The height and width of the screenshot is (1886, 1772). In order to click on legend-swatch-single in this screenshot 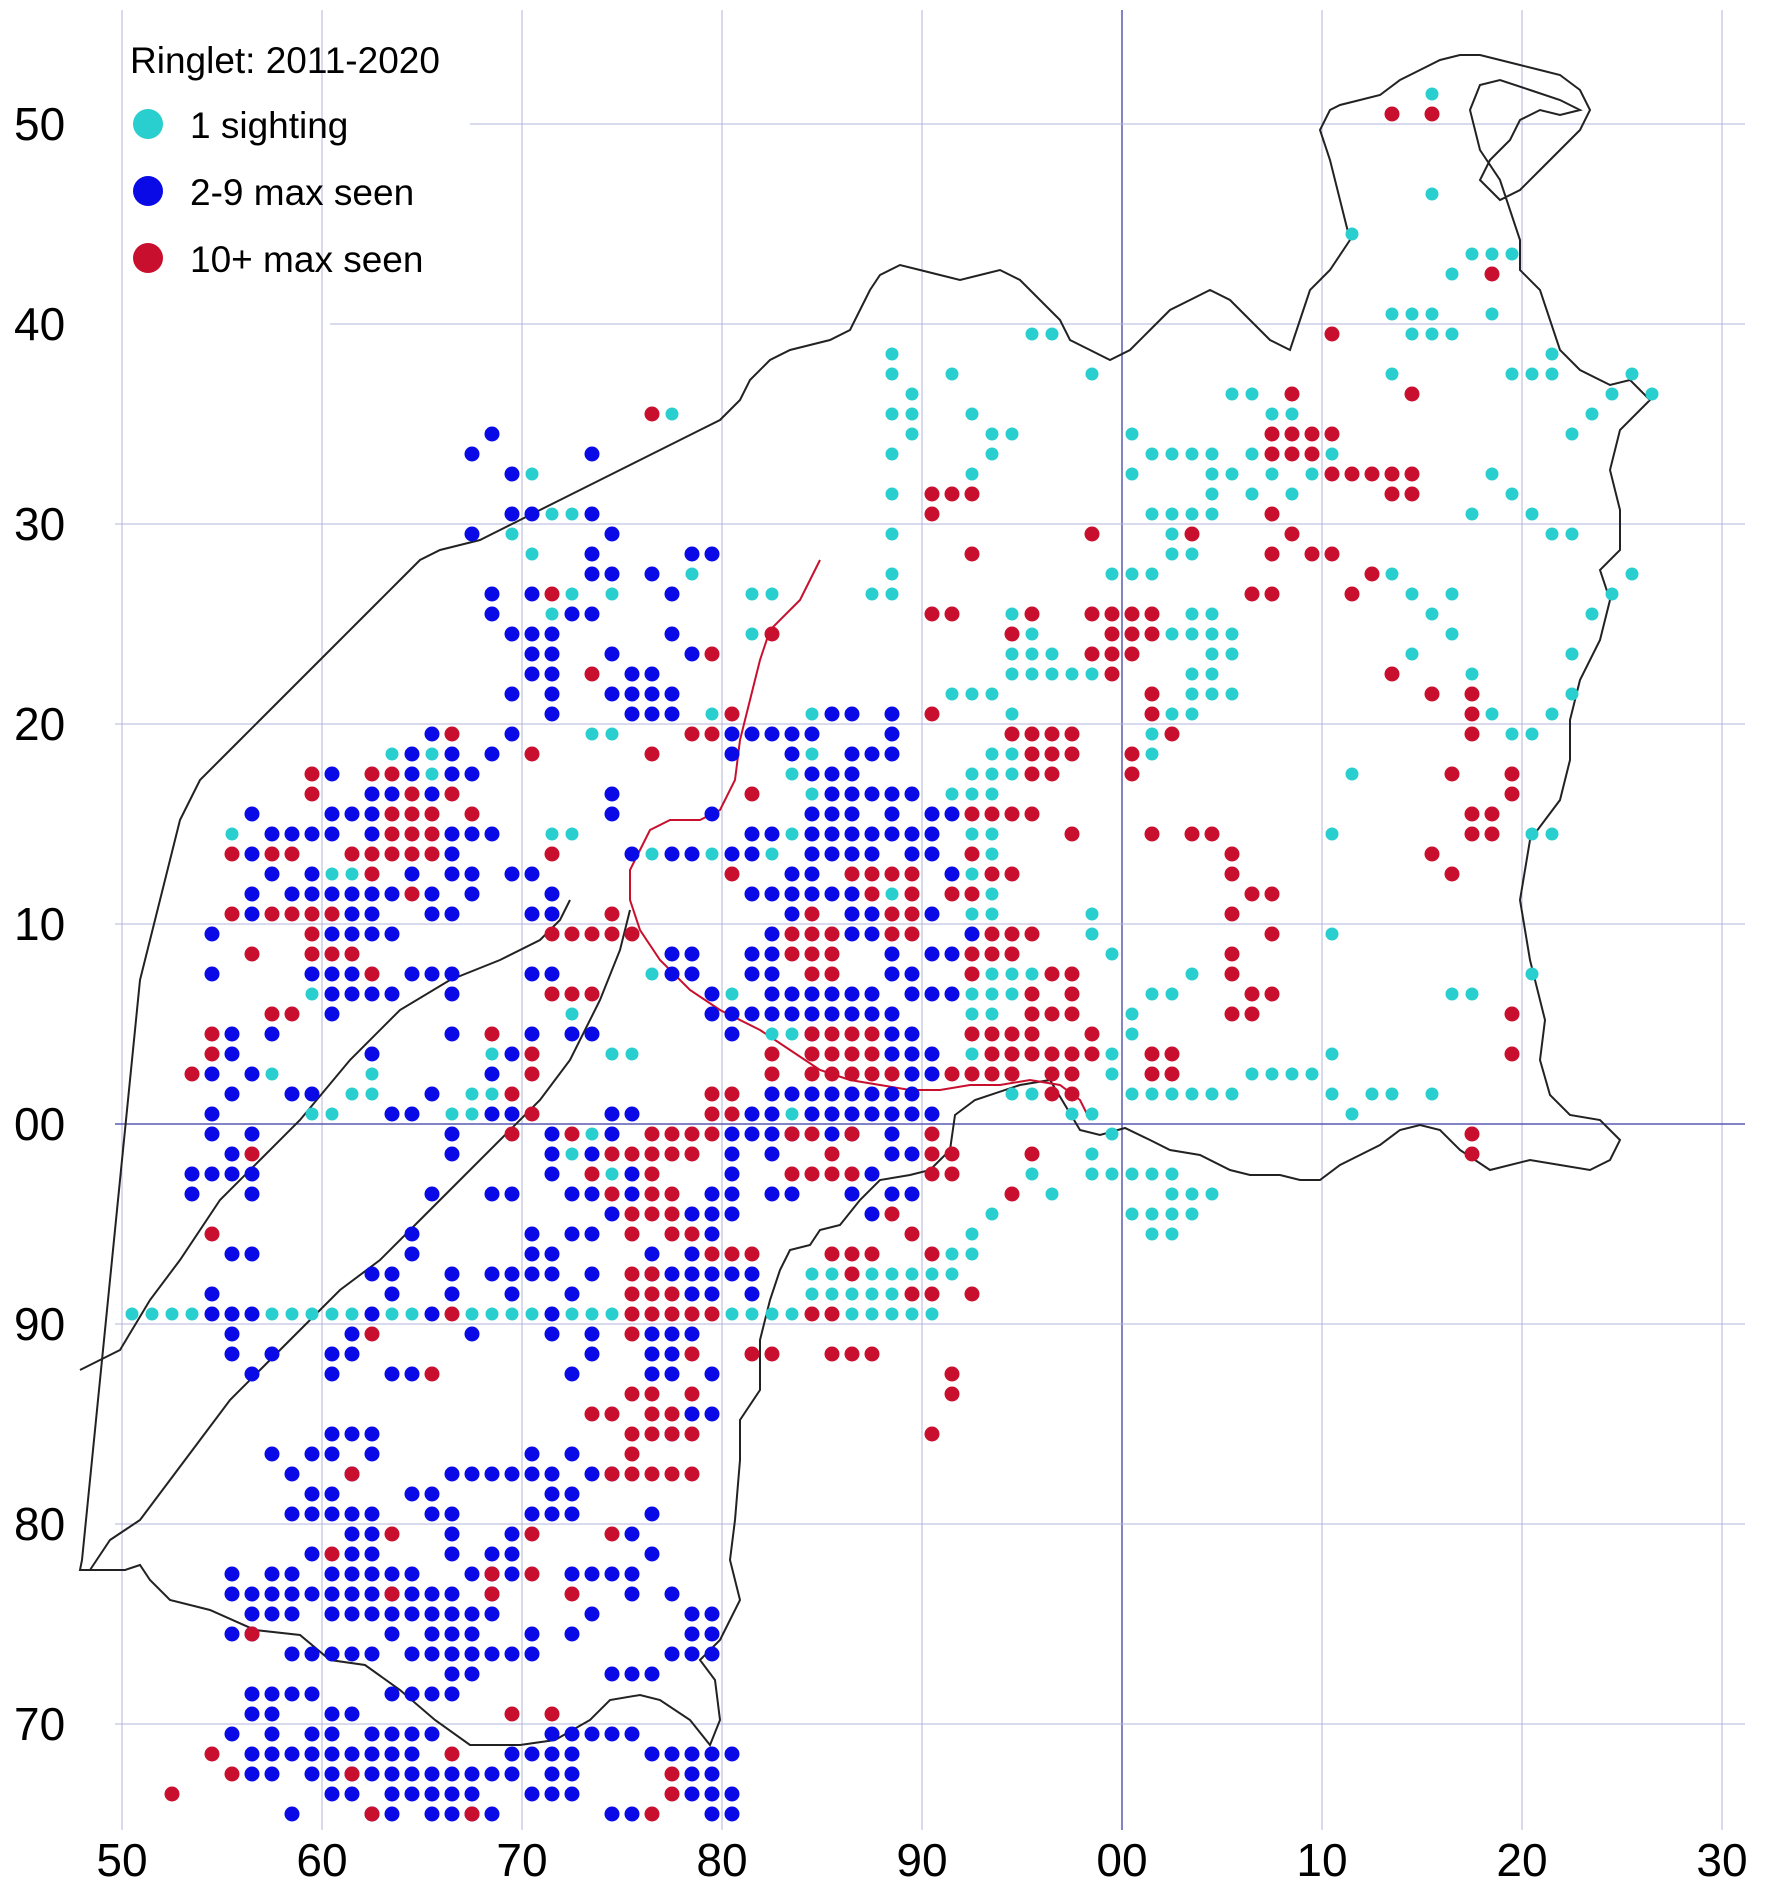, I will do `click(148, 124)`.